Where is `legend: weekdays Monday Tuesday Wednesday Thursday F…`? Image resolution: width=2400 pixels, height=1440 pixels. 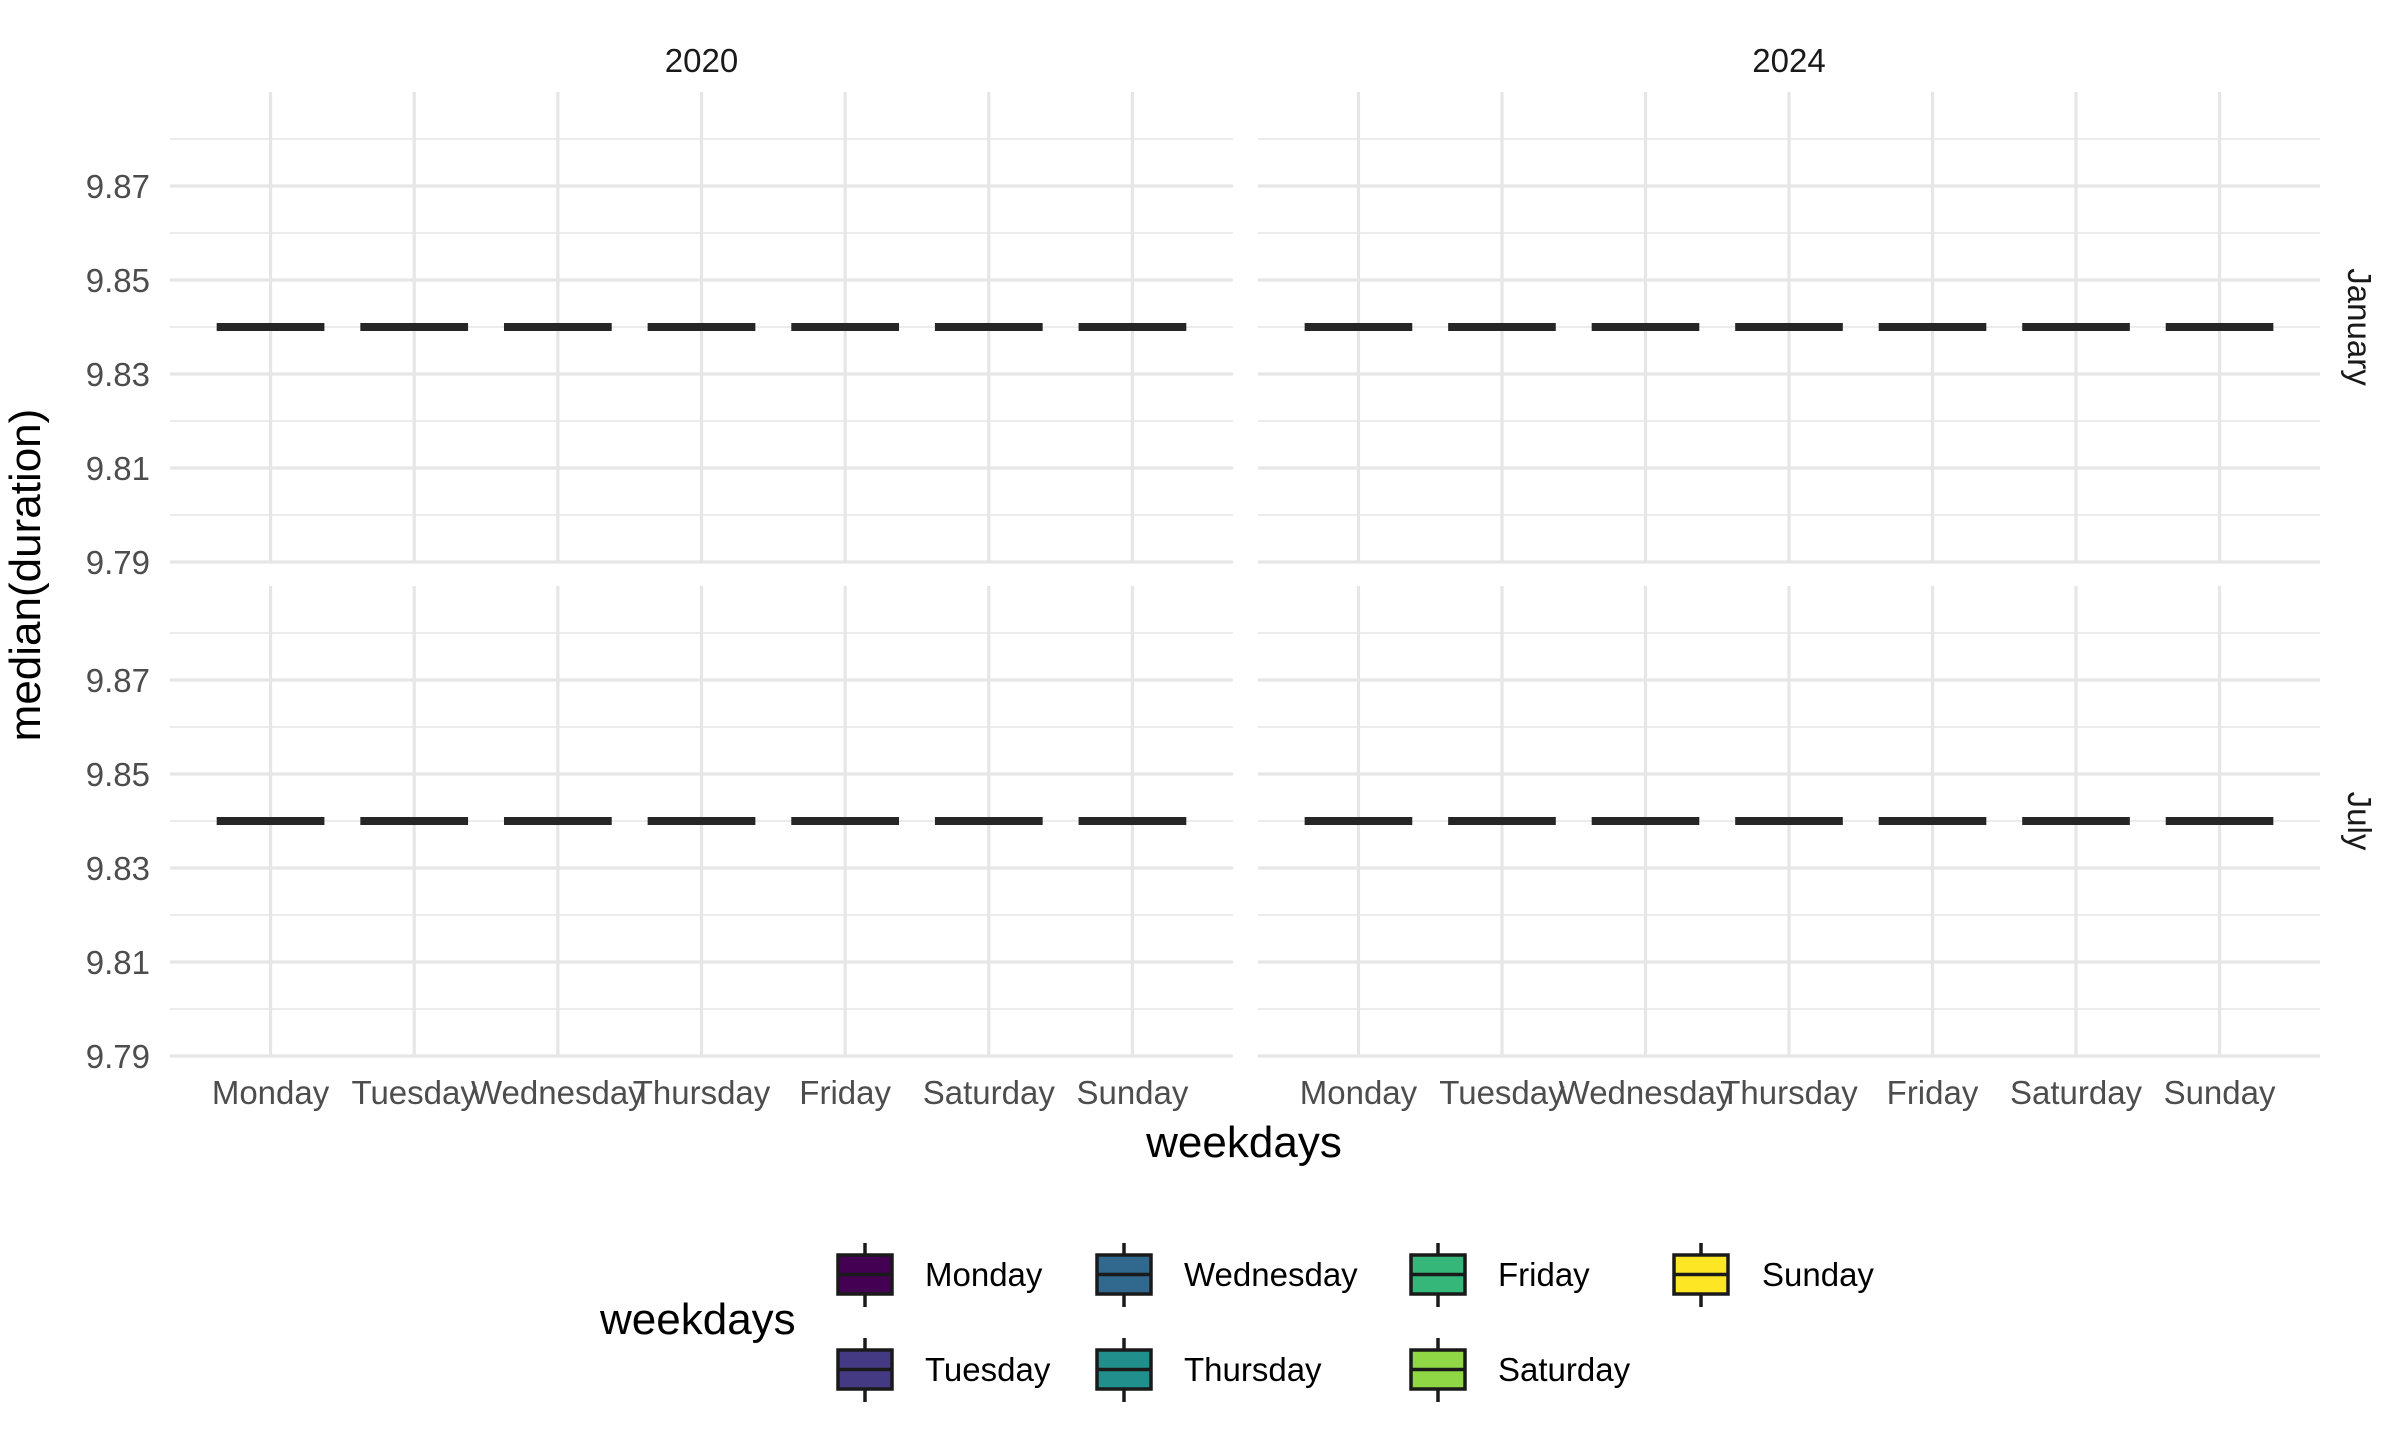 legend: weekdays Monday Tuesday Wednesday Thursday F… is located at coordinates (1236, 1322).